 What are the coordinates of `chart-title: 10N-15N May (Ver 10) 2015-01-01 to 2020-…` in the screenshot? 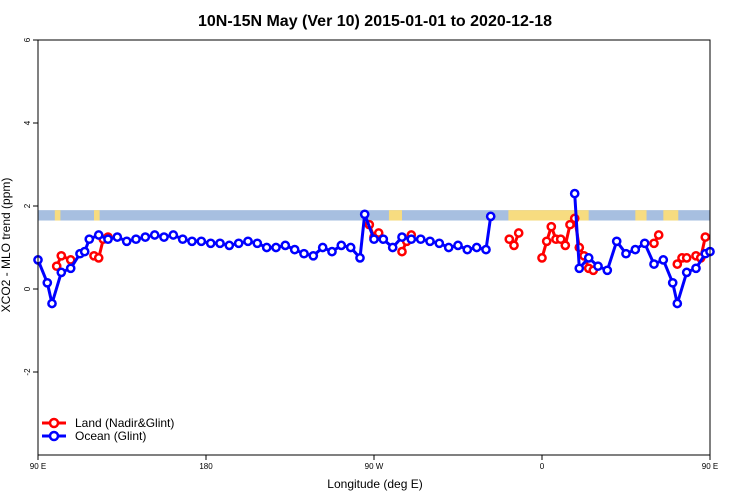 It's located at (375, 21).